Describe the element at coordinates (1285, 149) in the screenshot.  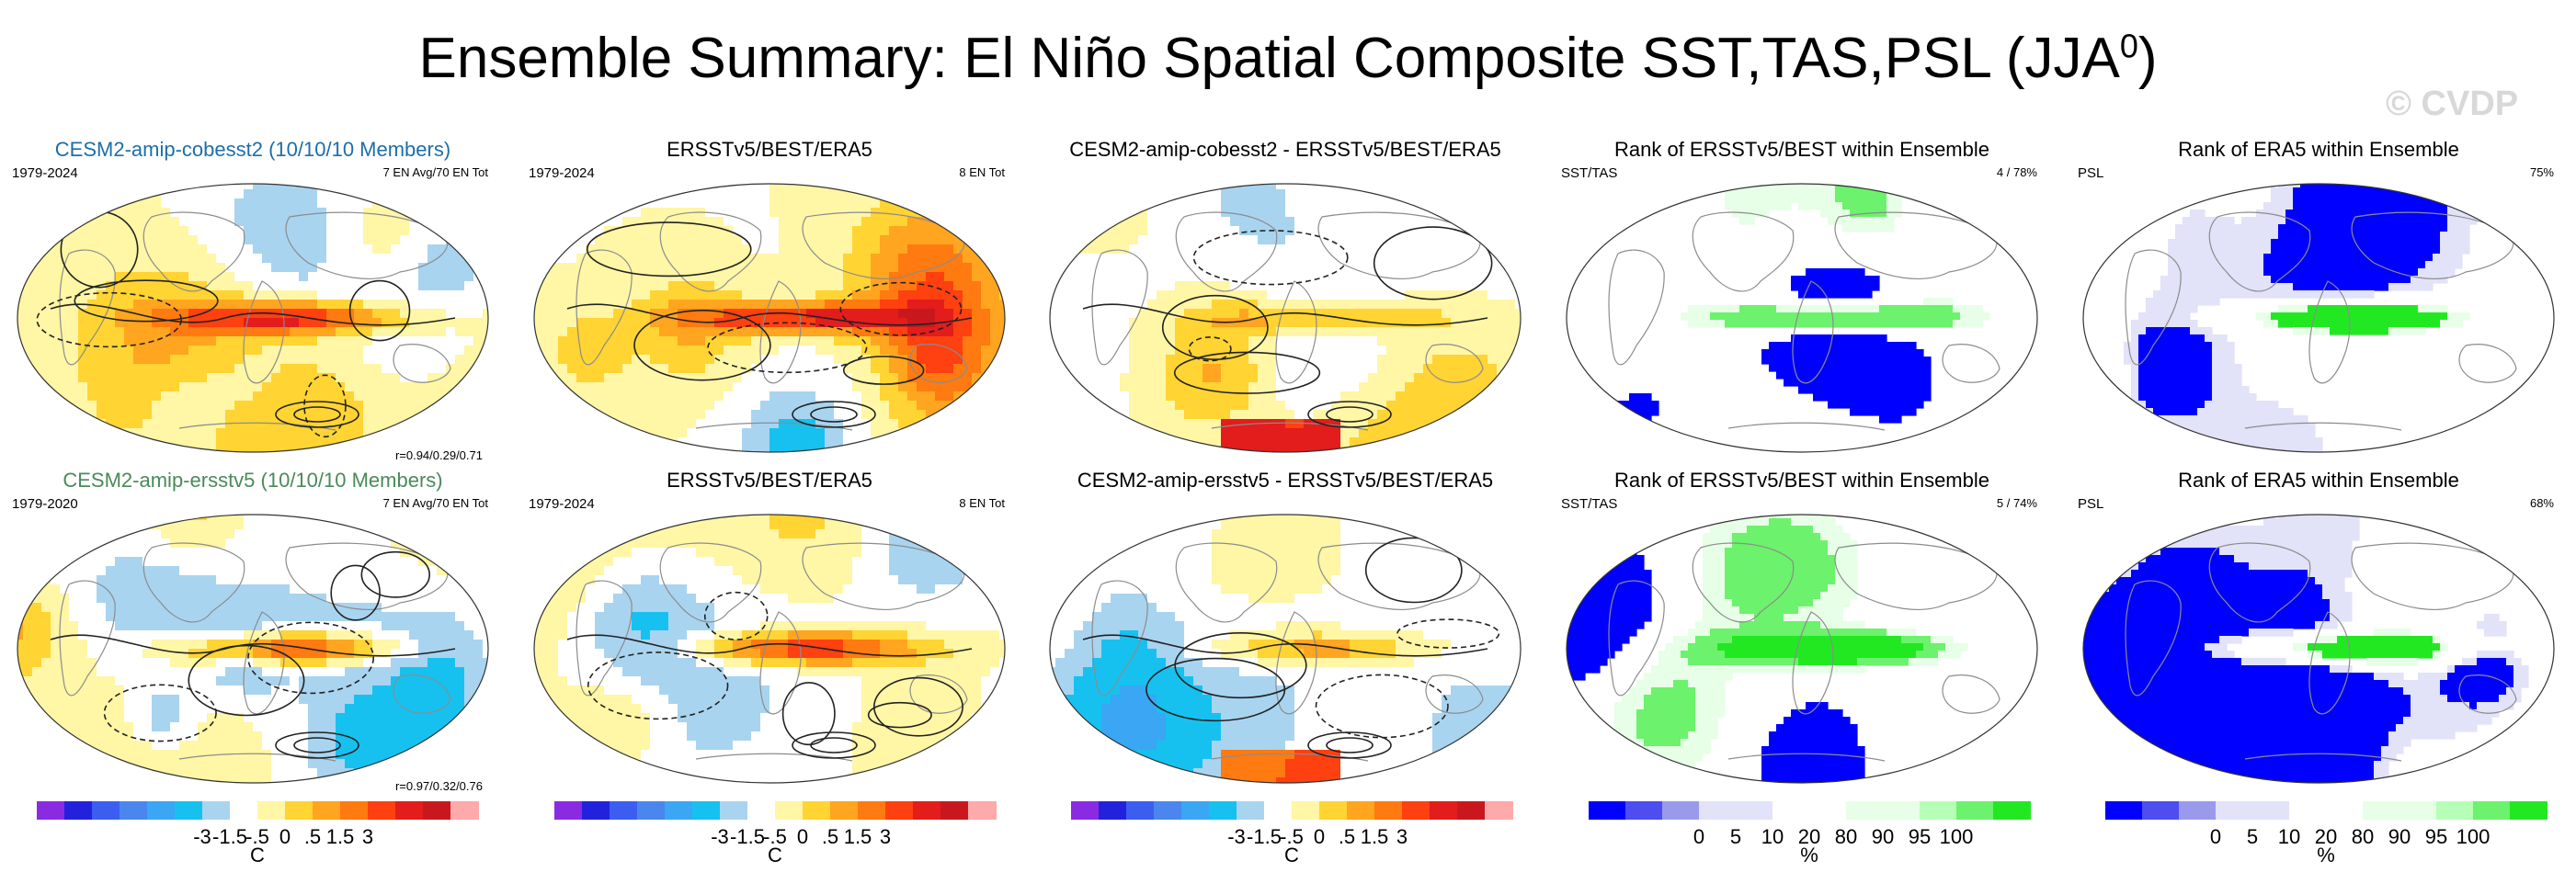
I see `panel-title: CESM2-amip-cobesst2 - ERSSTv5/BEST/ERA5` at that location.